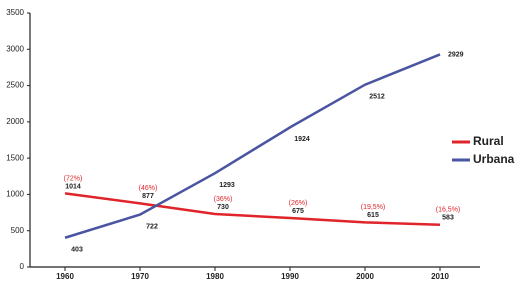 Image resolution: width=524 pixels, height=293 pixels. Describe the element at coordinates (448, 210) in the screenshot. I see `share-label: (16,5%)` at that location.